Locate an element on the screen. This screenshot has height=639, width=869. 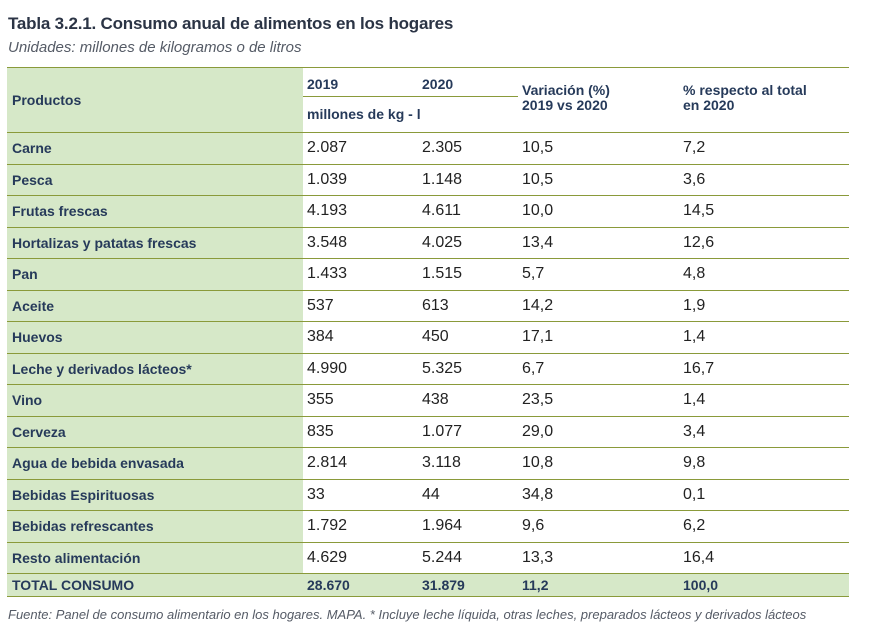
cell-2019: 1.039 is located at coordinates (360, 180).